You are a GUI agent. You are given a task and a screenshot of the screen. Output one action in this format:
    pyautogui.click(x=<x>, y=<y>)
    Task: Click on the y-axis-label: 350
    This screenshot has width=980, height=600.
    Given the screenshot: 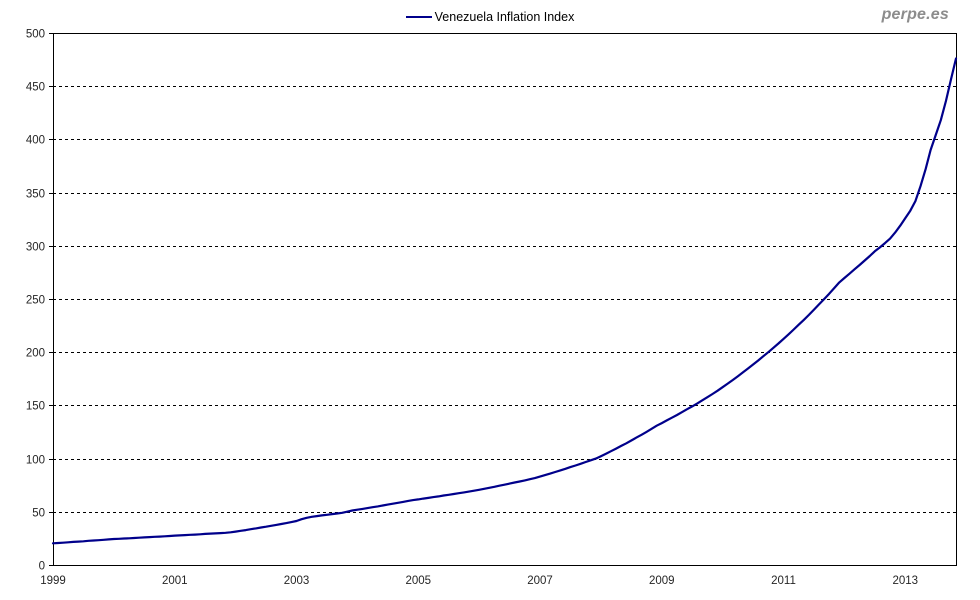 What is the action you would take?
    pyautogui.click(x=35, y=195)
    